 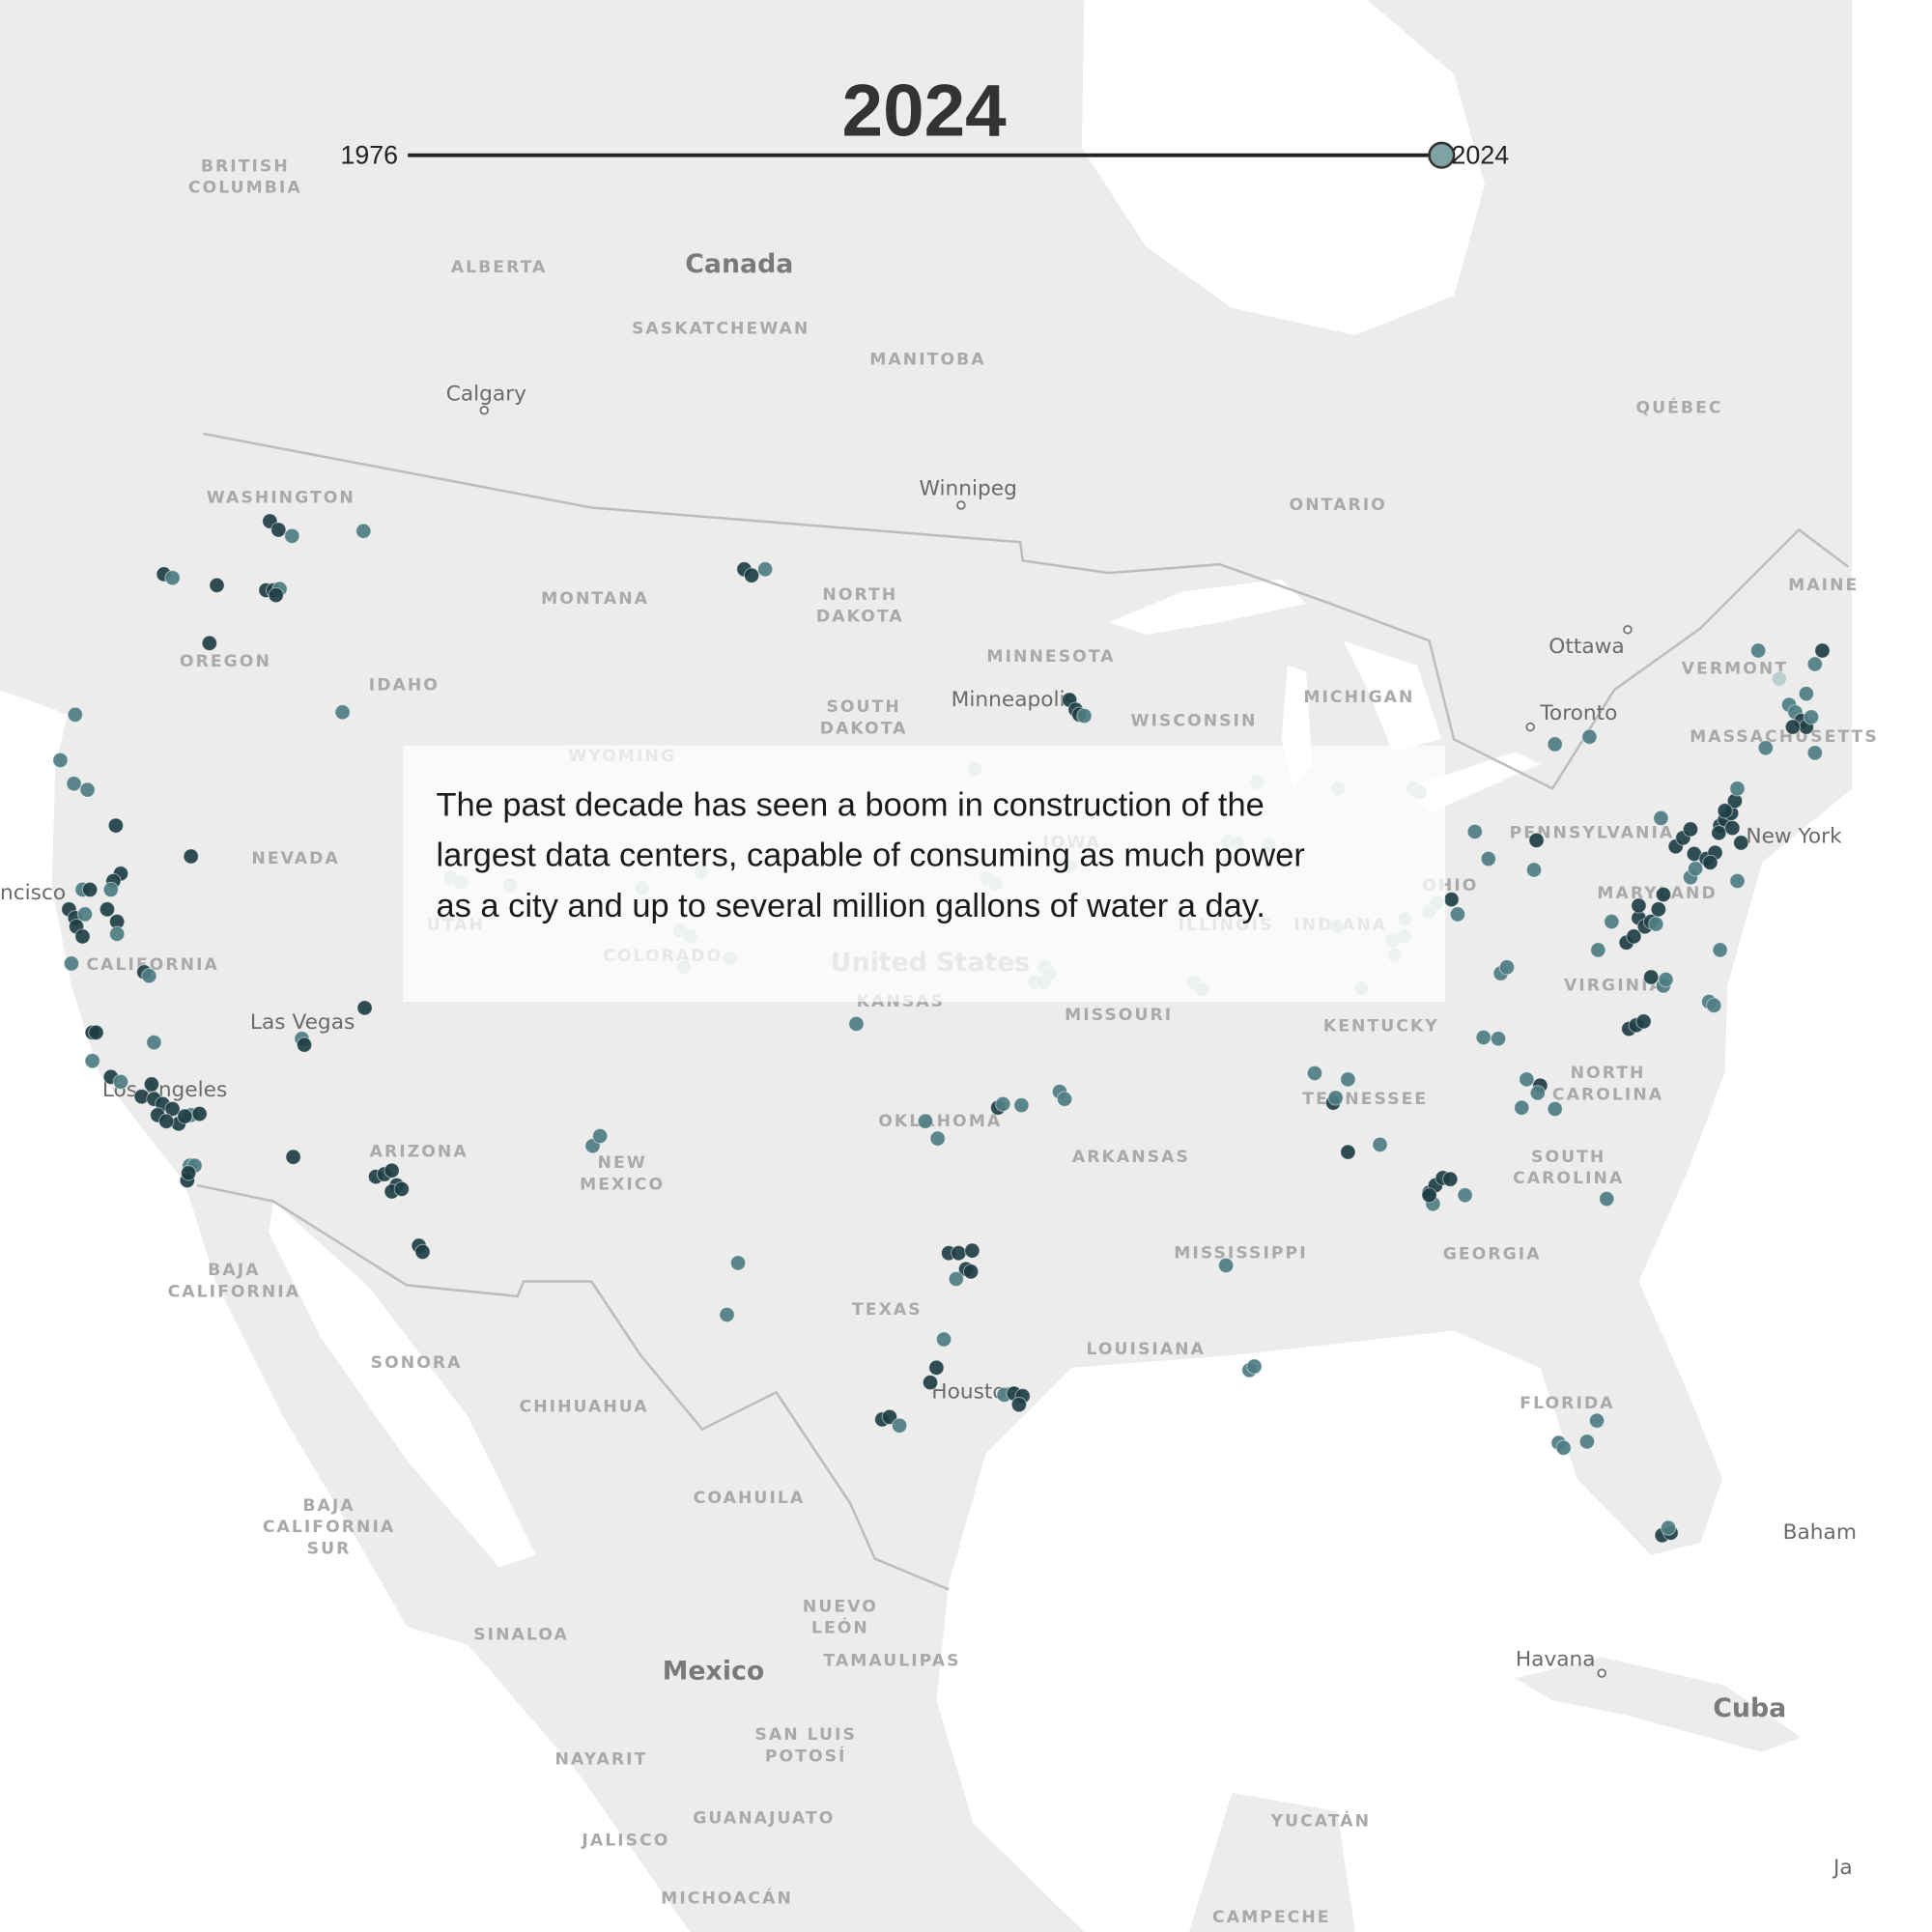 I want to click on region-label: FLORIDA, so click(x=1567, y=1403).